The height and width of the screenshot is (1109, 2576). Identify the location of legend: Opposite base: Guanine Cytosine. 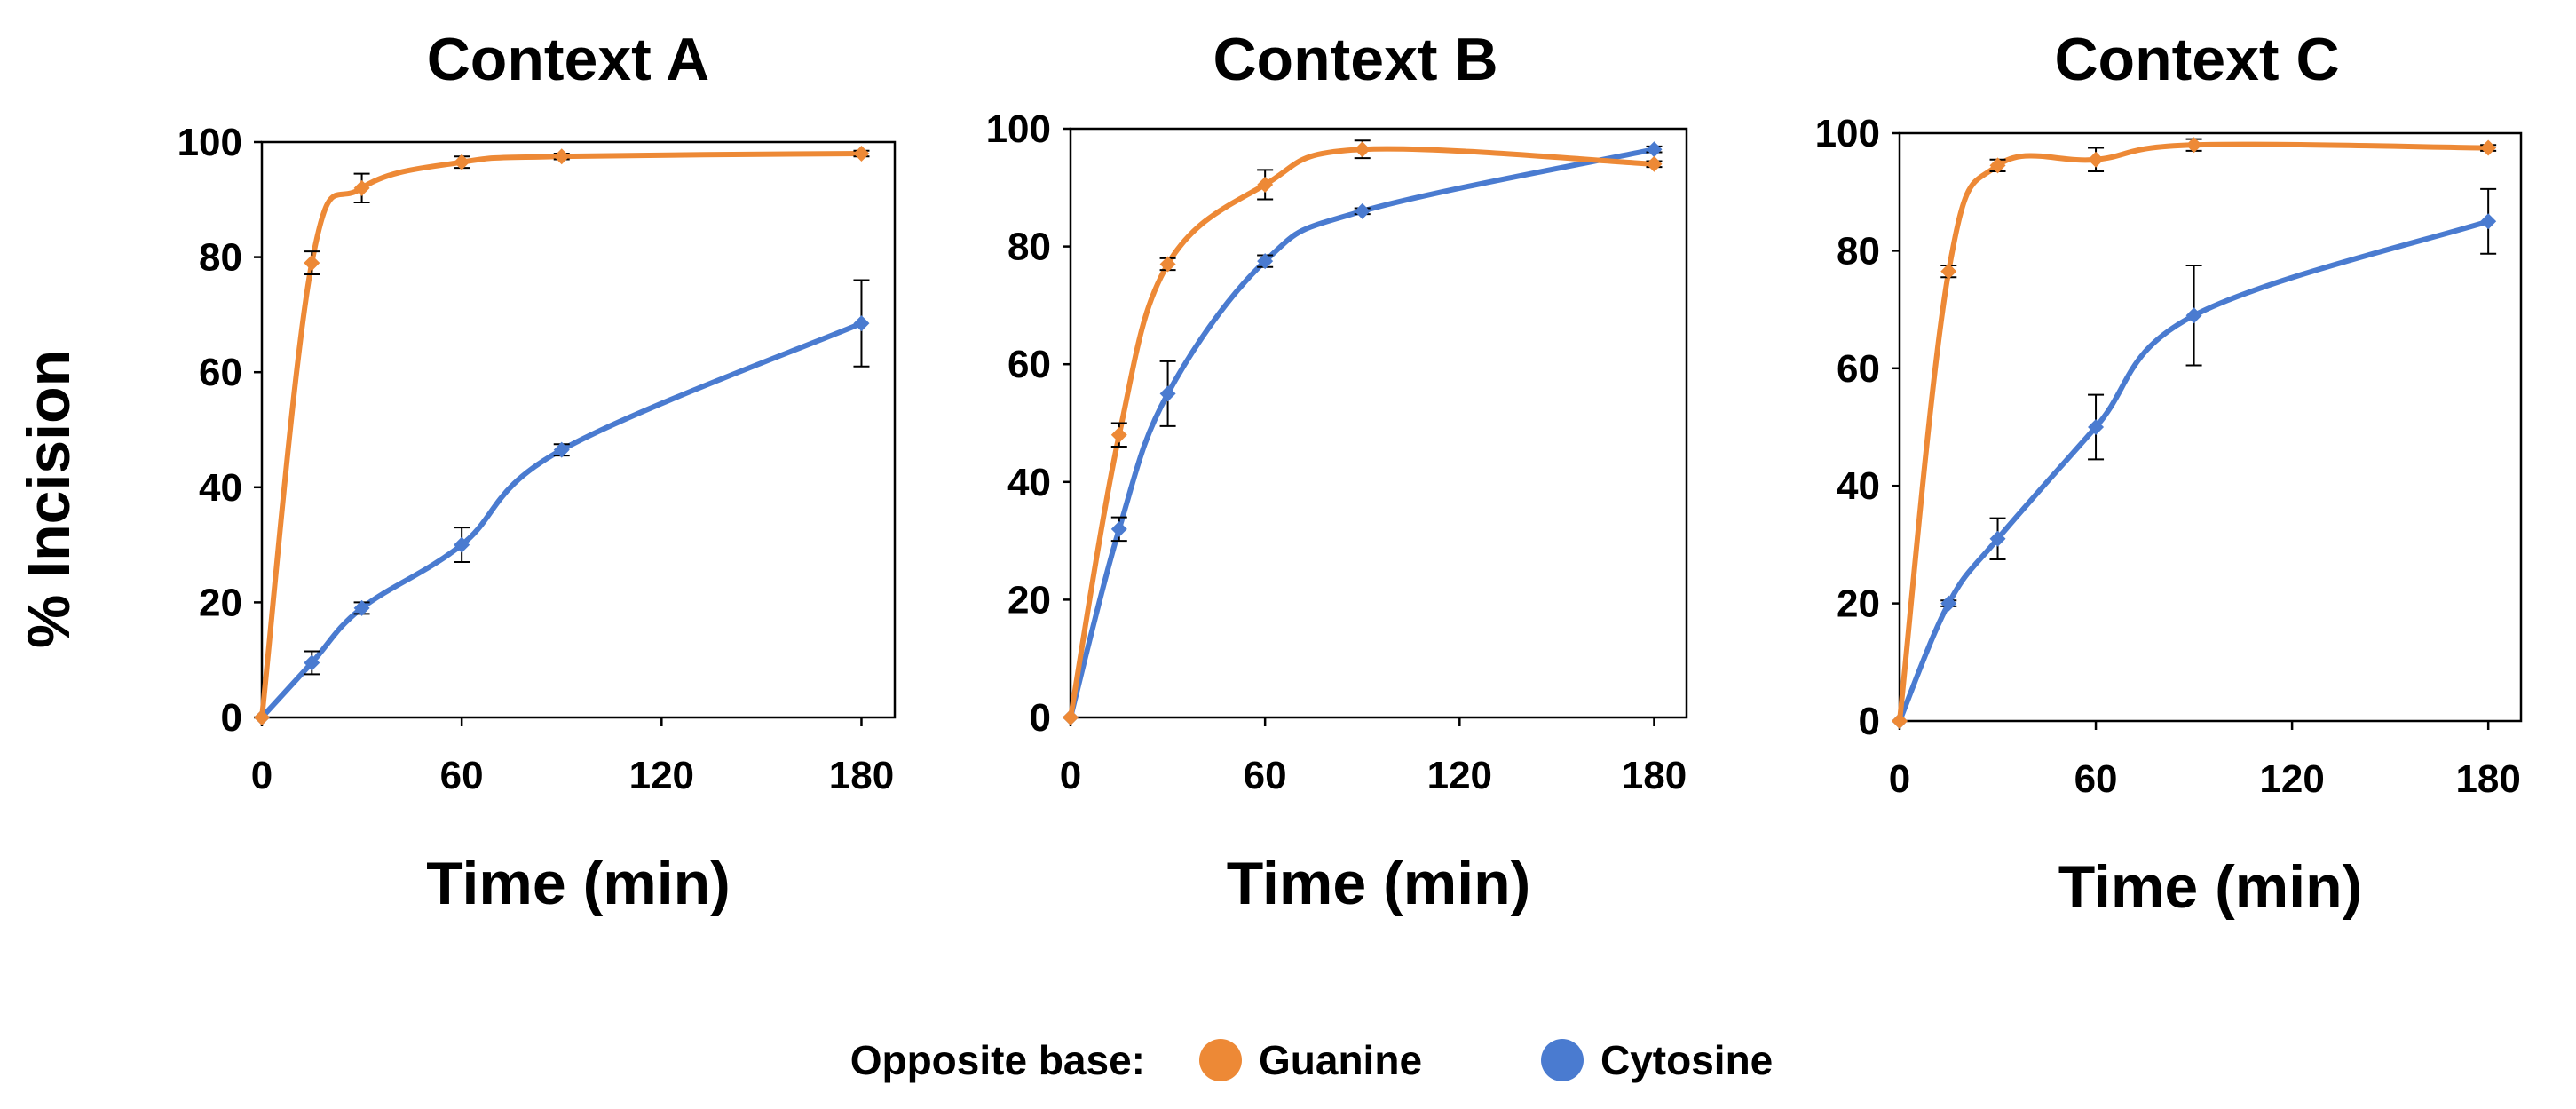
(1312, 1060).